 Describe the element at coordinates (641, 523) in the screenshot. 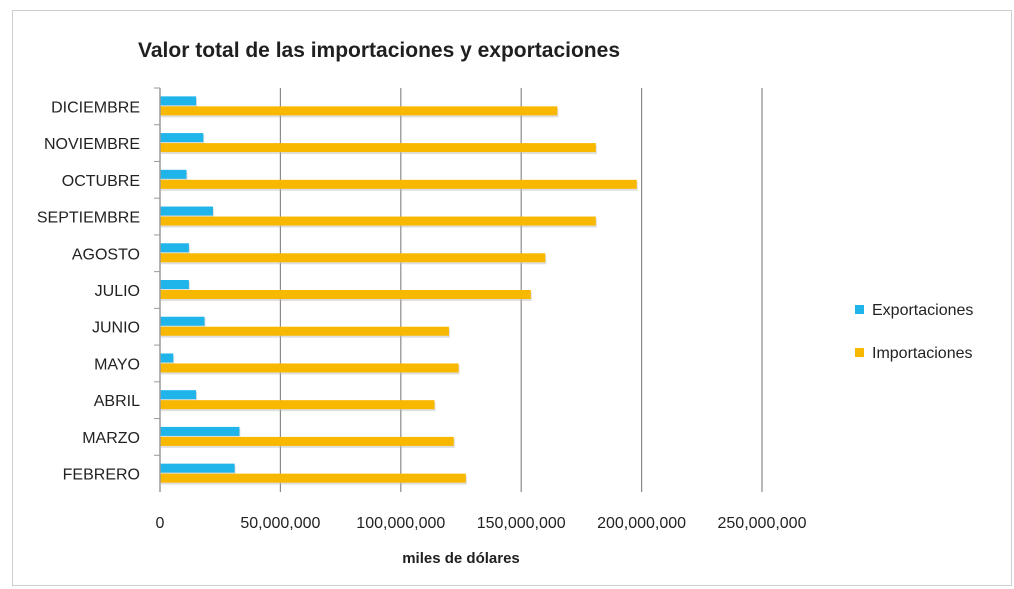

I see `x-tick-label: 200,000,000` at that location.